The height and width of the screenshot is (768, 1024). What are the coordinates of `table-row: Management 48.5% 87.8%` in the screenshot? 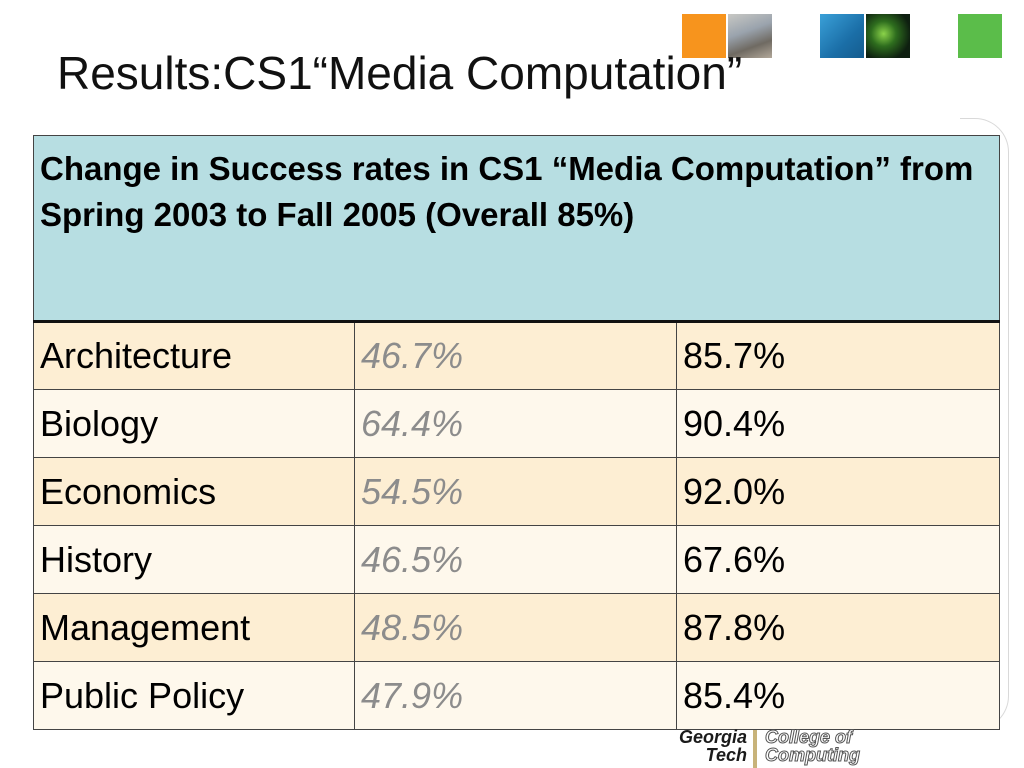 It's located at (516, 627).